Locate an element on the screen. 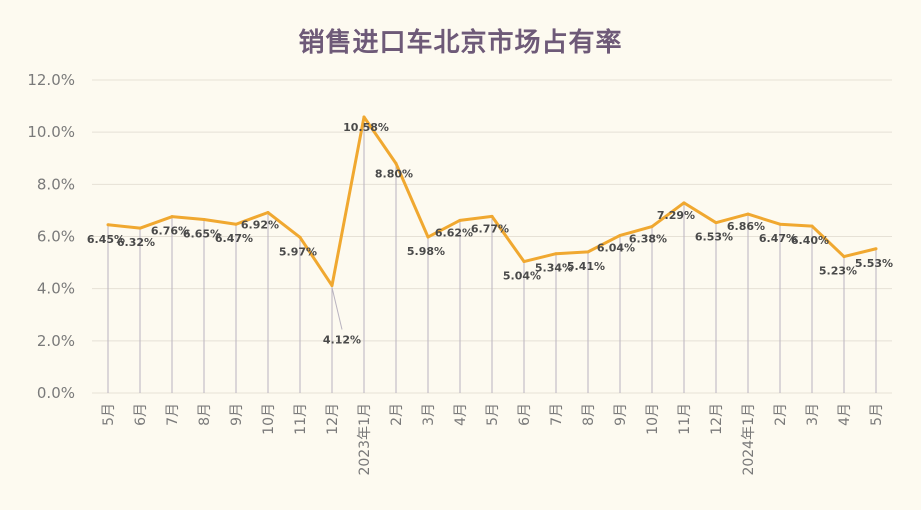  data-label: 6.38% is located at coordinates (648, 239).